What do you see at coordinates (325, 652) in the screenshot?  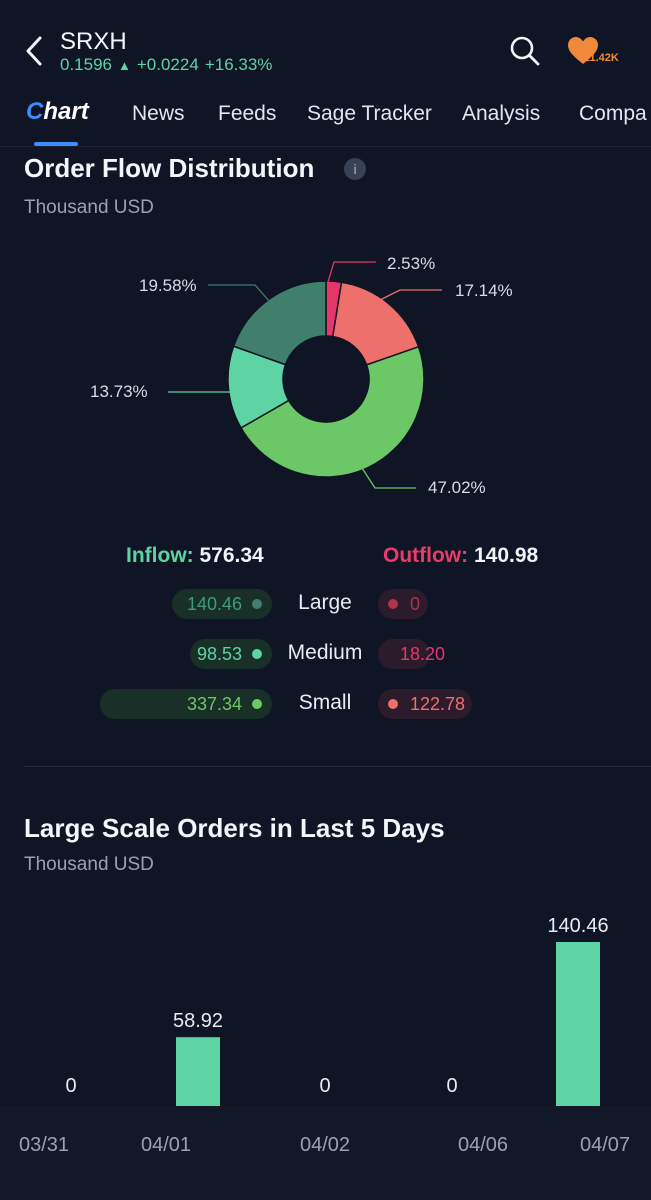 I see `row-label-medium: Medium` at bounding box center [325, 652].